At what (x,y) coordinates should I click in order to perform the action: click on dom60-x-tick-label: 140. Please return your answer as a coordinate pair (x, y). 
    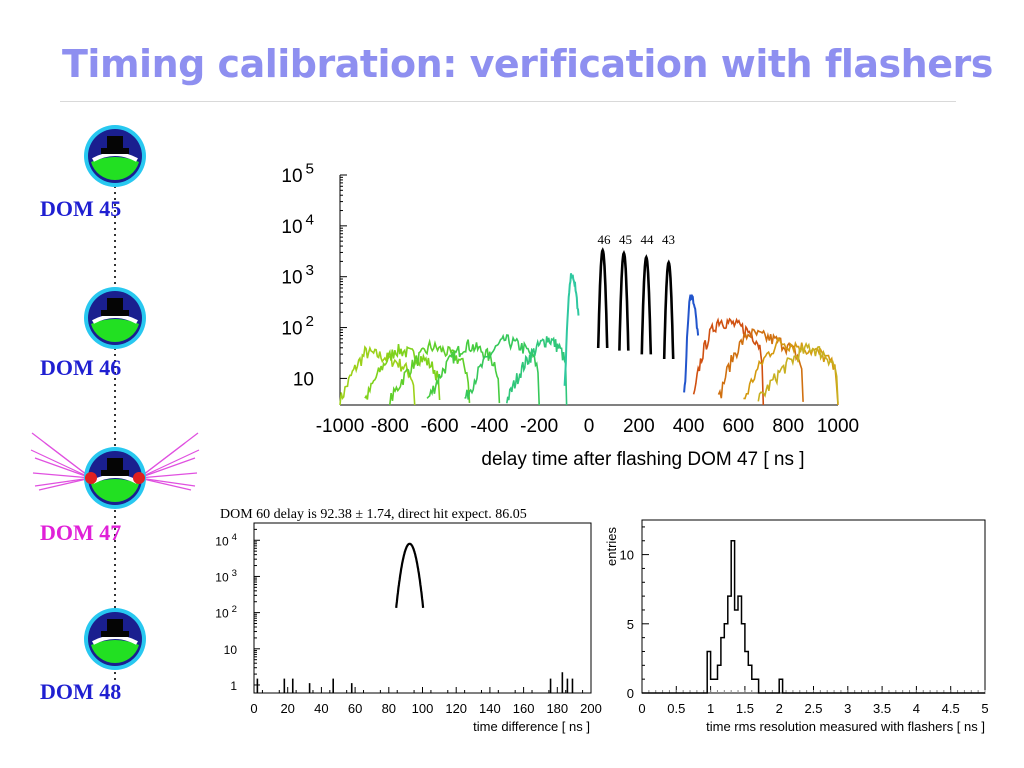
    Looking at the image, I should click on (490, 708).